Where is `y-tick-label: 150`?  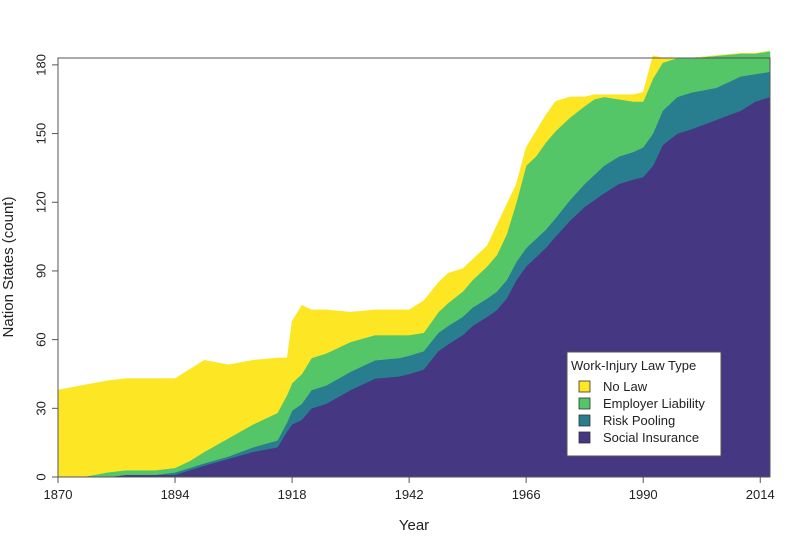
y-tick-label: 150 is located at coordinates (41, 134).